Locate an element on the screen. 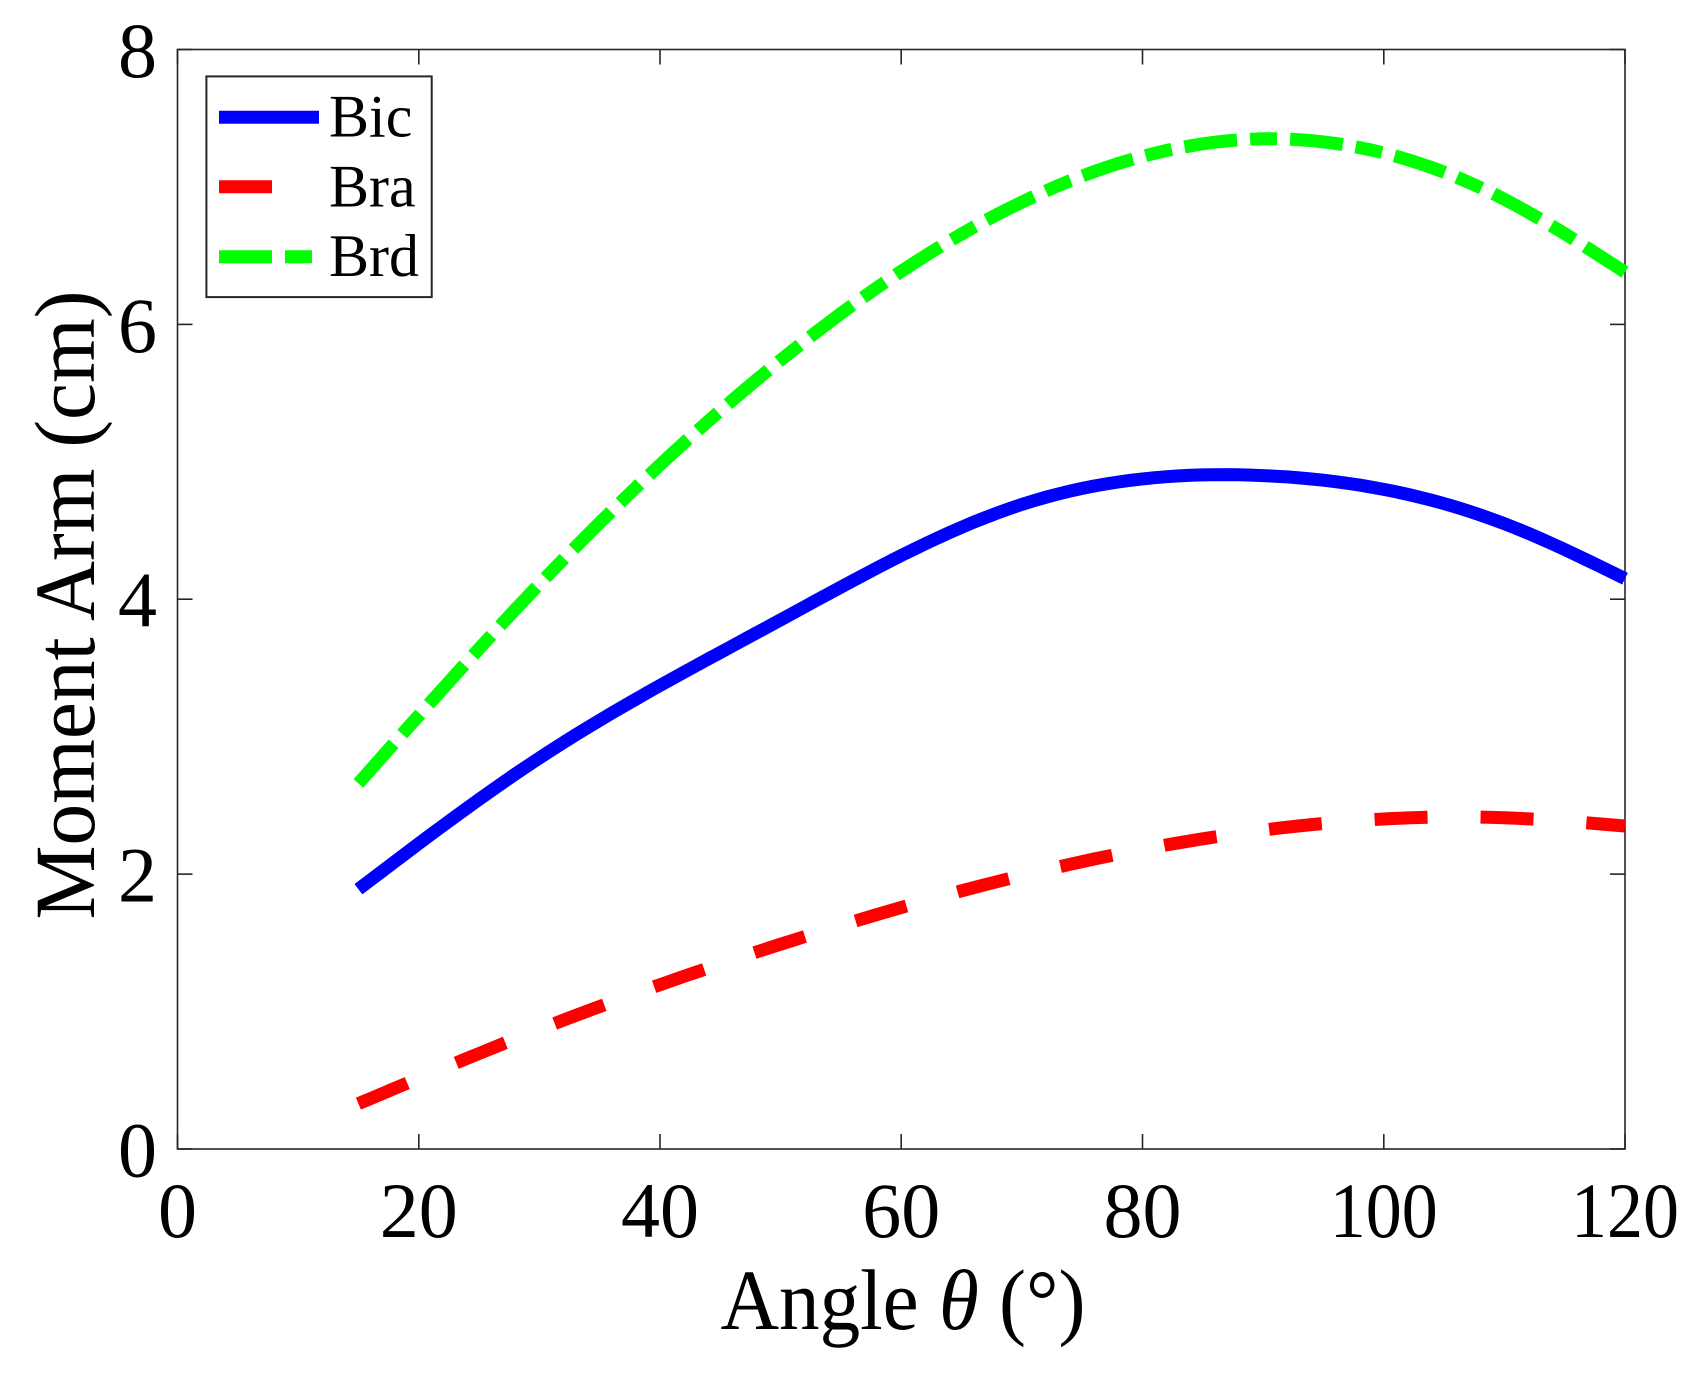 The image size is (1695, 1376). svg-text: 20 is located at coordinates (419, 1210).